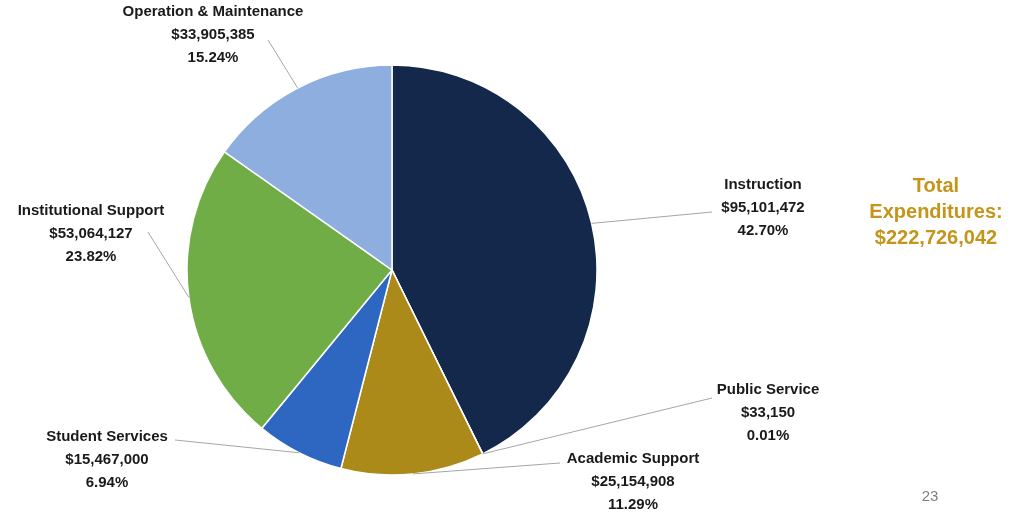  I want to click on text: Total Expenditures: $222,726,042, so click(936, 211).